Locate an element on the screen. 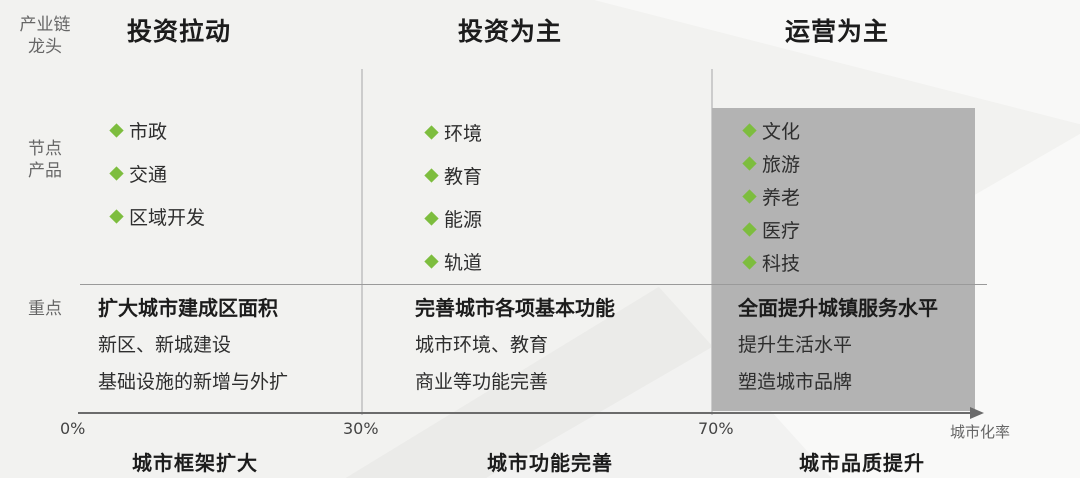 The width and height of the screenshot is (1080, 478). stage-label-2: 城市功能完善 is located at coordinates (550, 463).